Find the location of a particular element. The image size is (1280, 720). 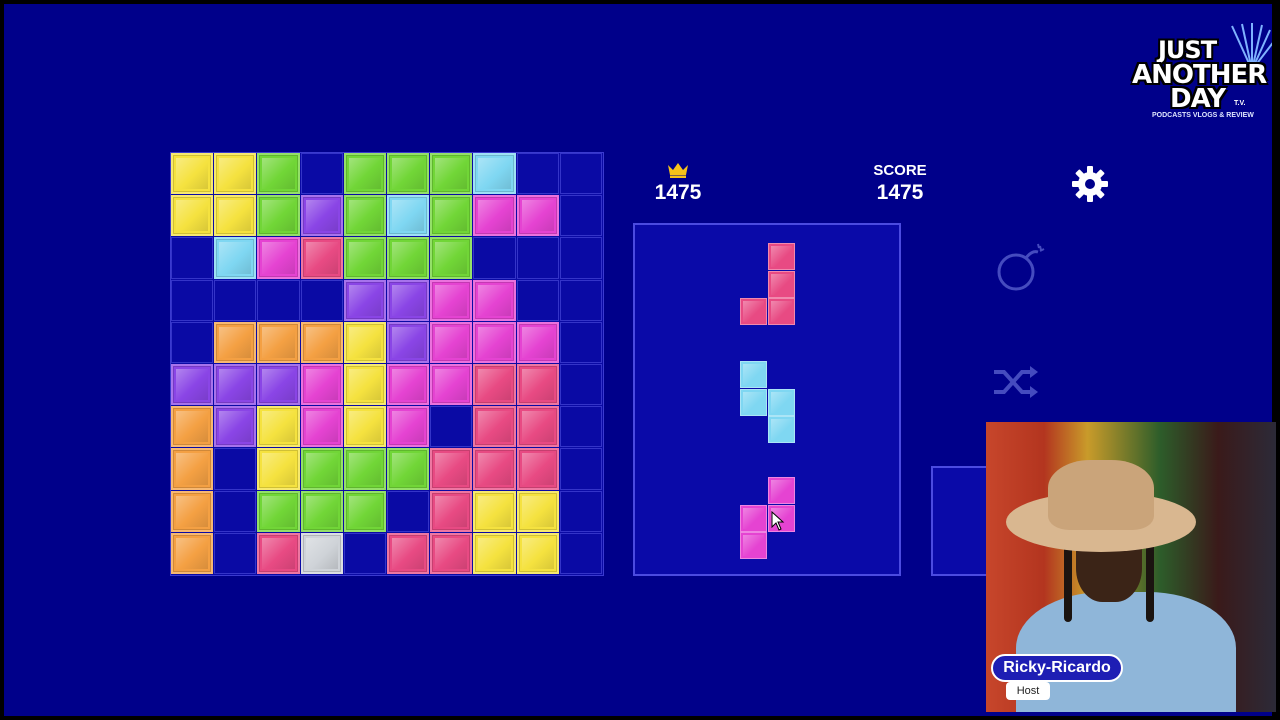

shuffle-icon is located at coordinates (1016, 382).